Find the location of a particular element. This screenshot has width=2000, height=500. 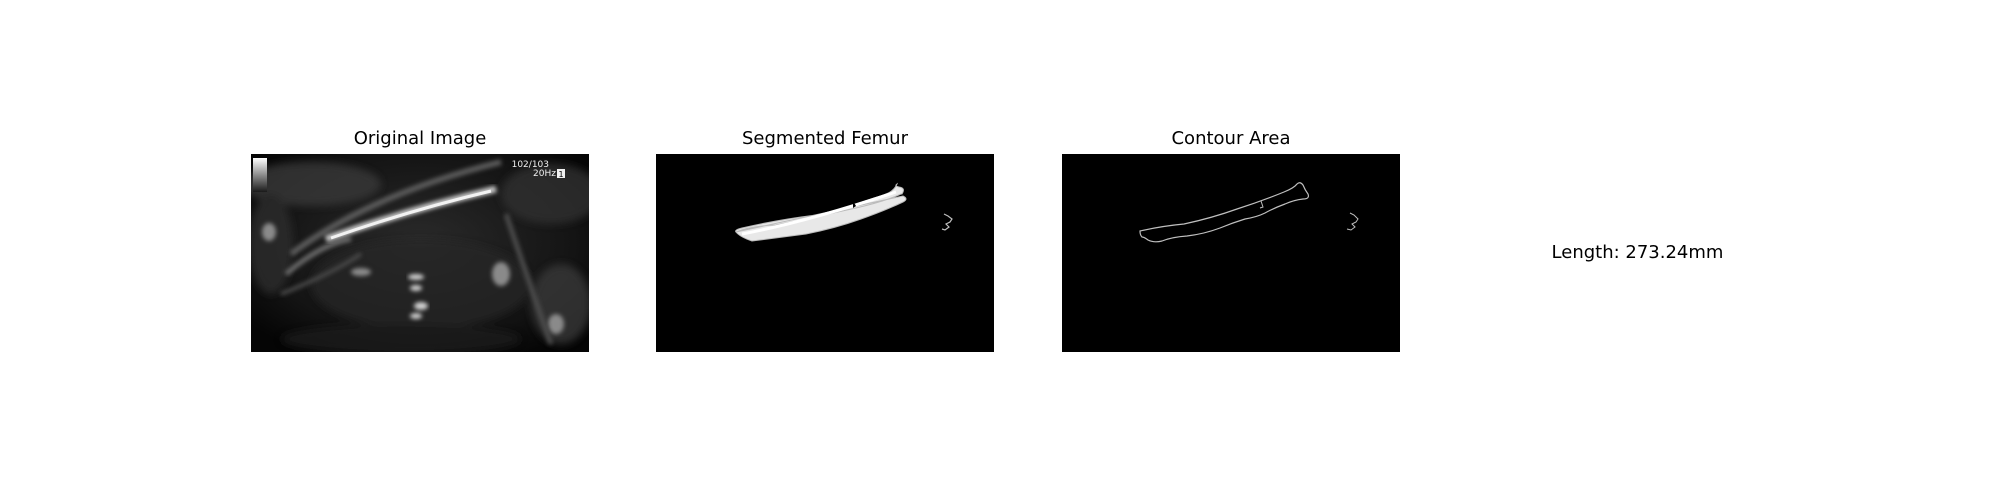

original-image-title: Original Image is located at coordinates (420, 138).